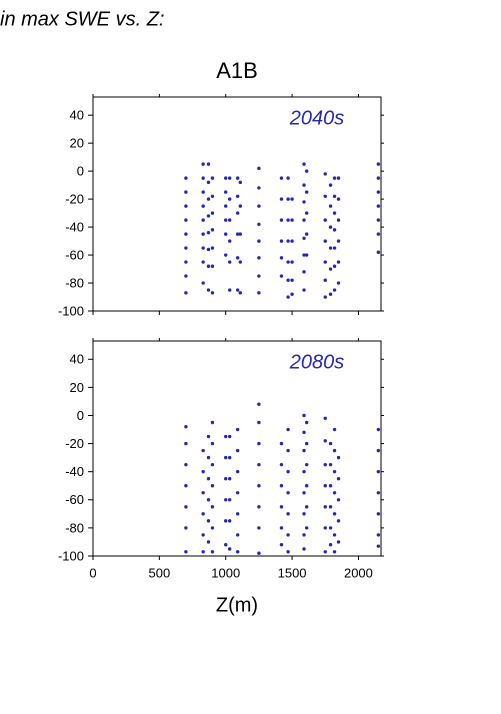  I want to click on y-tick-label: -40, so click(74, 227).